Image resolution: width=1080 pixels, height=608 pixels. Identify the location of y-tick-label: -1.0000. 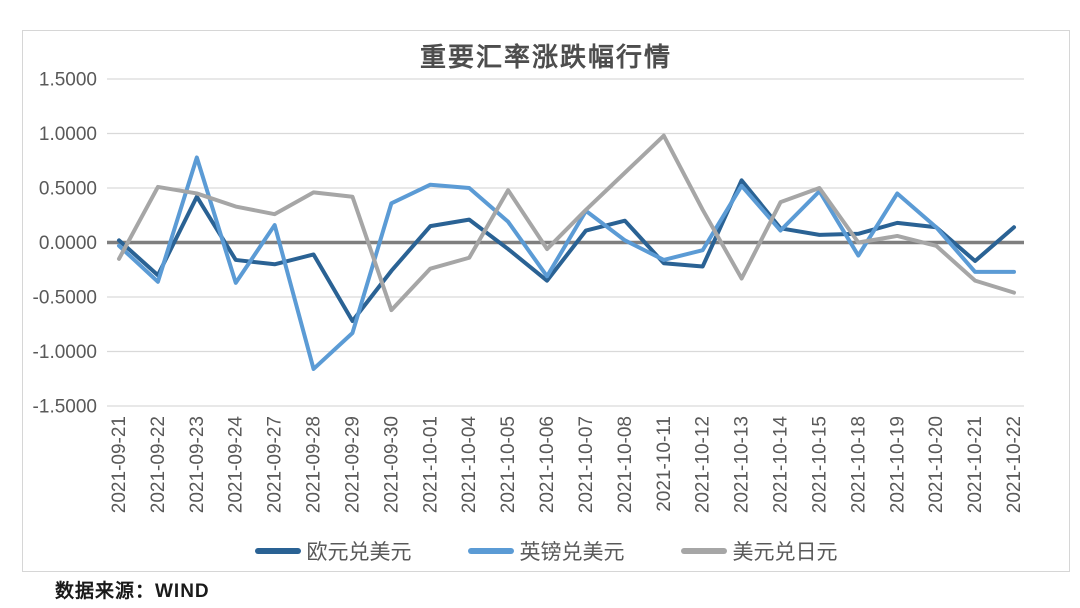
(65, 352).